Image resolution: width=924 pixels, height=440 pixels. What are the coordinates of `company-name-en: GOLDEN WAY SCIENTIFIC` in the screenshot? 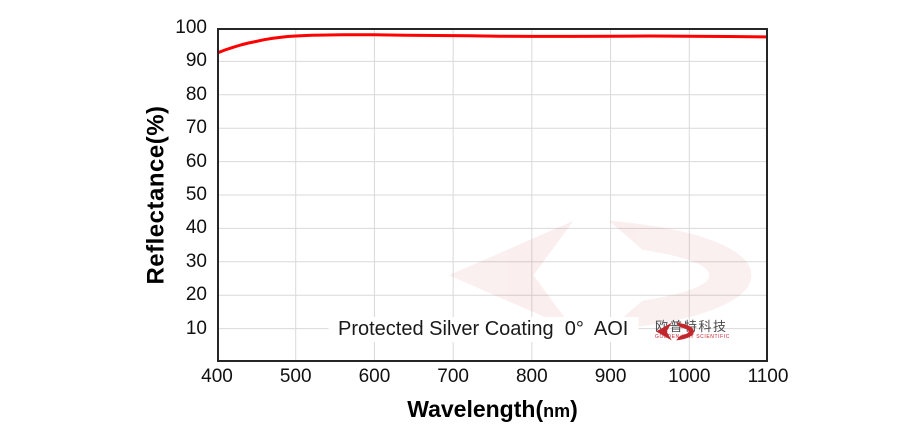 It's located at (693, 337).